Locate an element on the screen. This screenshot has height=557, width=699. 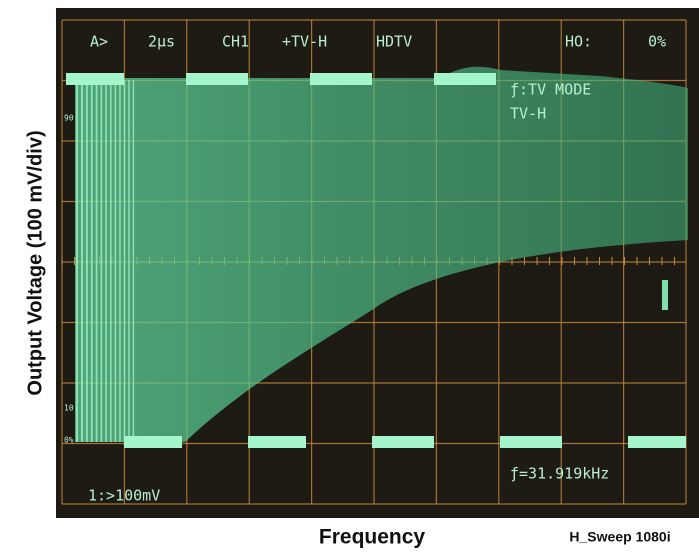
channel-readout: 1:>100mV is located at coordinates (124, 496).